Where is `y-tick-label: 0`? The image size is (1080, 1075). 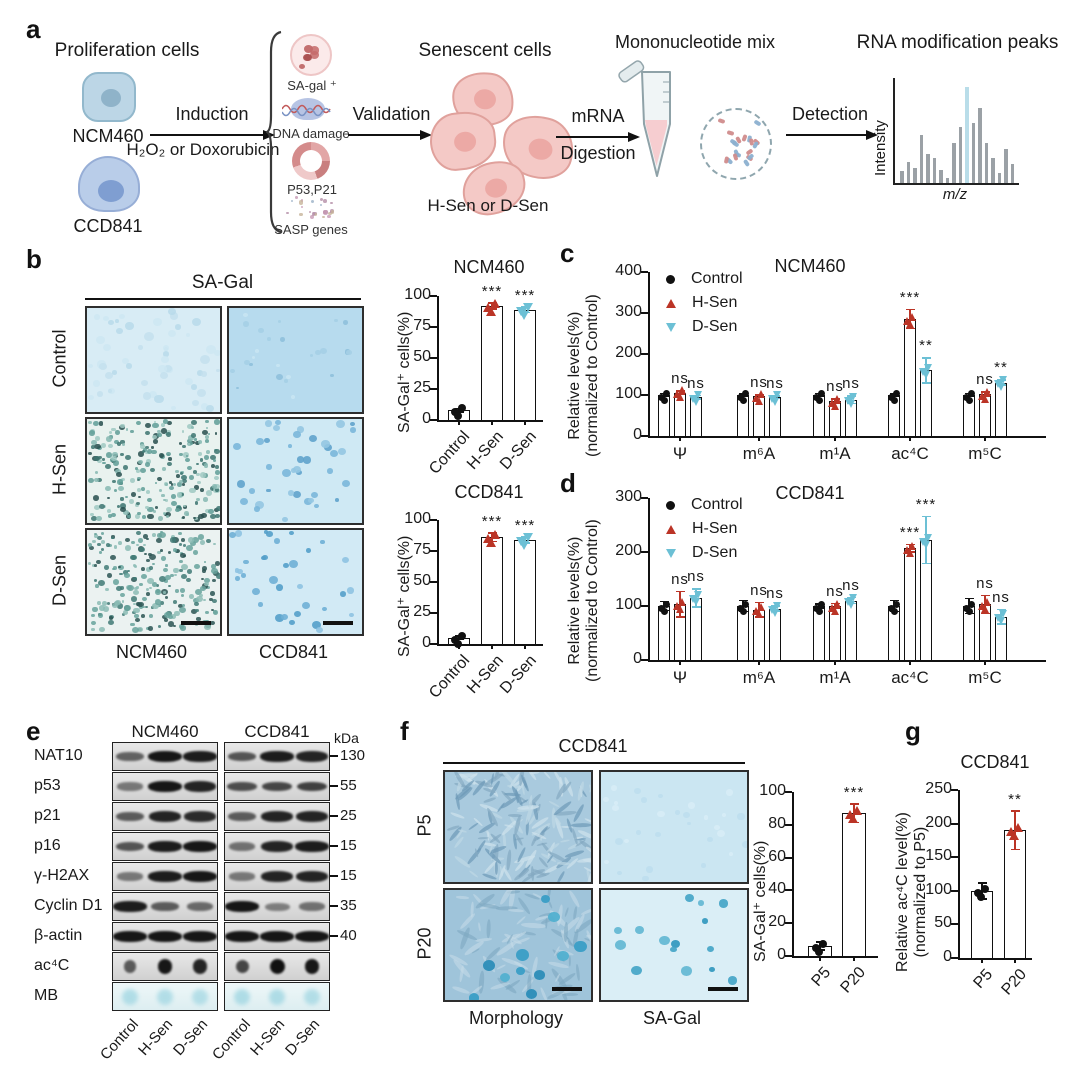 y-tick-label: 0 is located at coordinates (637, 658).